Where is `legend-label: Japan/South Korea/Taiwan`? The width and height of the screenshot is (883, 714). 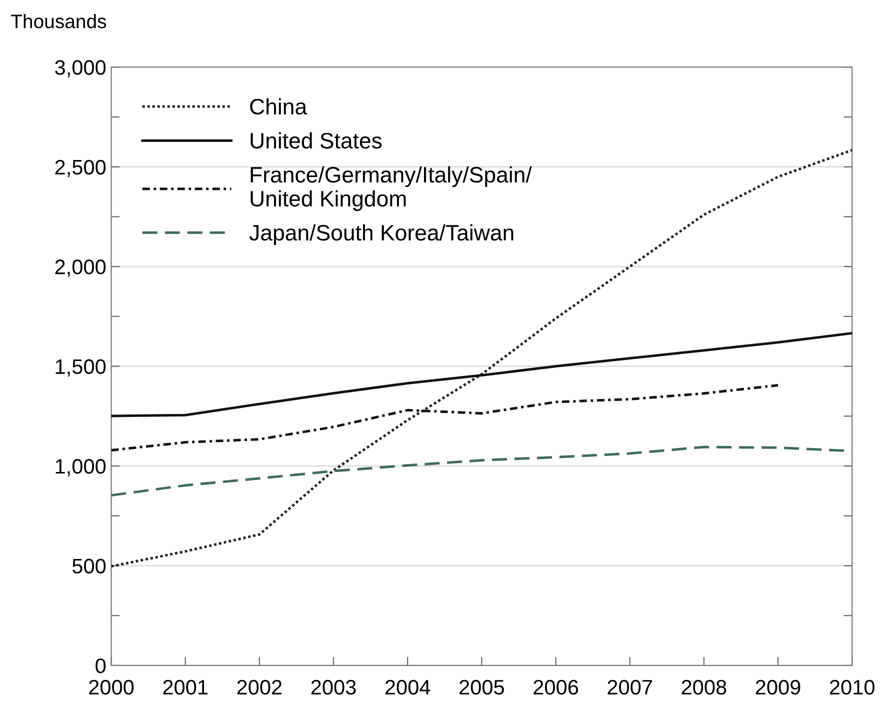
legend-label: Japan/South Korea/Taiwan is located at coordinates (381, 235).